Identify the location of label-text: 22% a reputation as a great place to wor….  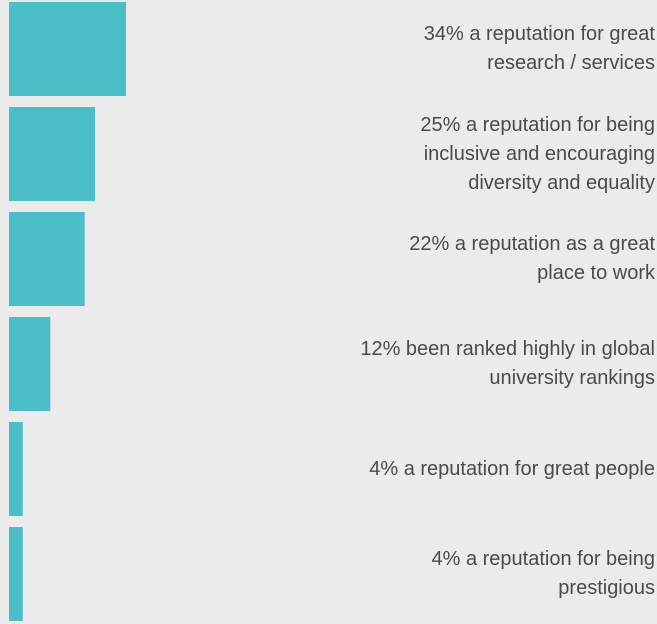
(507, 259).